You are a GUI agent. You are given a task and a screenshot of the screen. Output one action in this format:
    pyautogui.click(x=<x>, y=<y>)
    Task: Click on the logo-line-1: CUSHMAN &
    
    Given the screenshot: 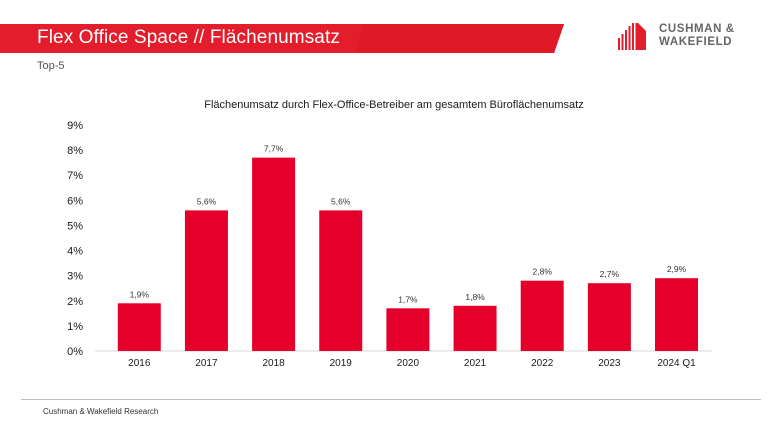 What is the action you would take?
    pyautogui.click(x=697, y=29)
    